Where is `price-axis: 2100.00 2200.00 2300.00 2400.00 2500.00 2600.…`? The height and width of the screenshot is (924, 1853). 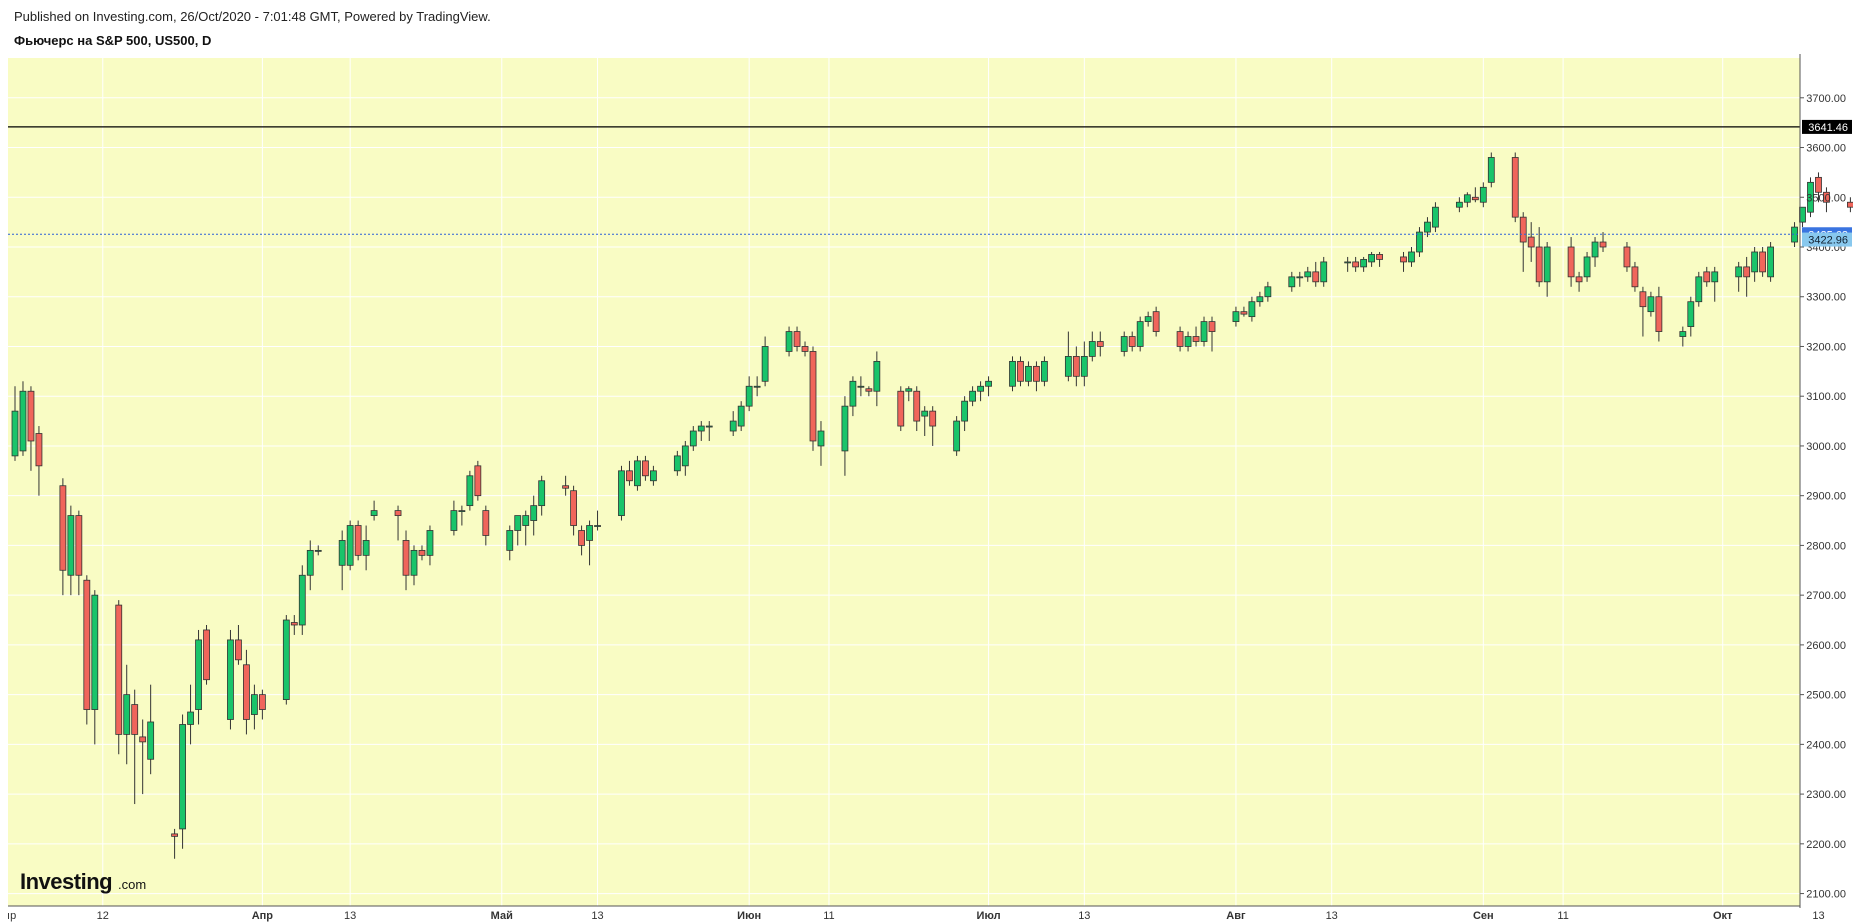
price-axis: 2100.00 2200.00 2300.00 2400.00 2500.00 2600.… is located at coordinates (1825, 481).